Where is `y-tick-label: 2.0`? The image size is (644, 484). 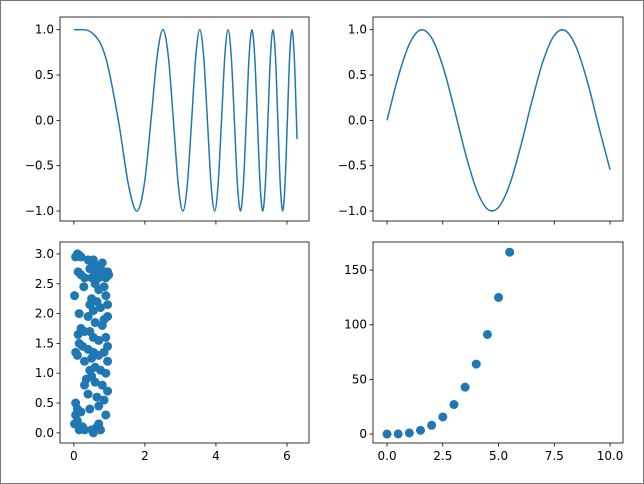 y-tick-label: 2.0 is located at coordinates (44, 314).